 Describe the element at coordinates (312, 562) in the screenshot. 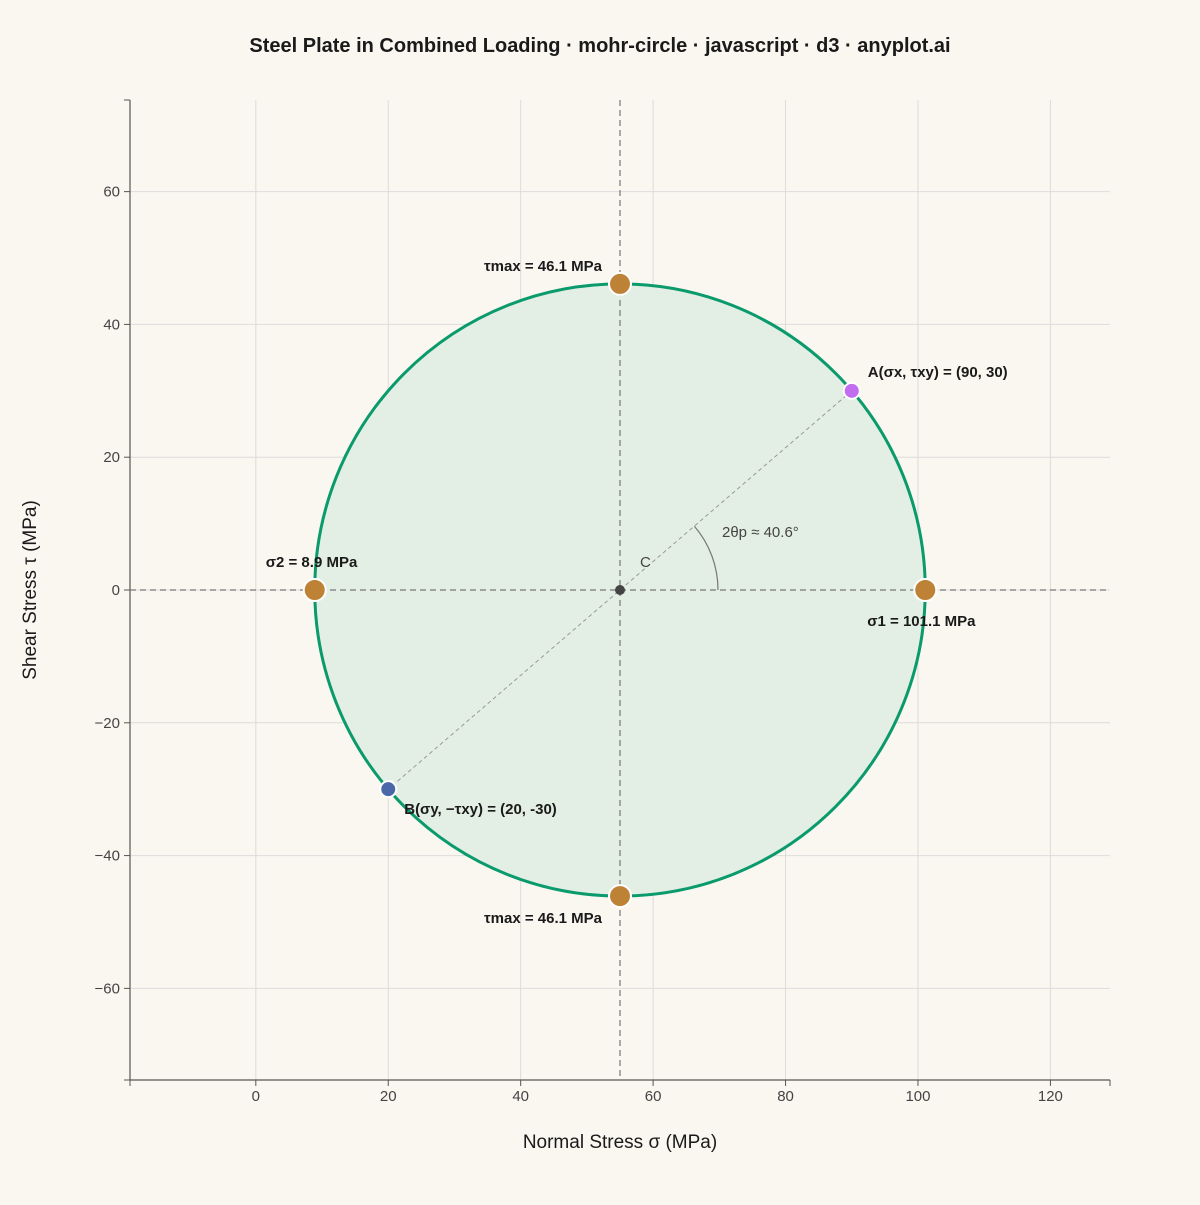

I see `point-label-sigma2: σ2 = 8.9 MPa` at that location.